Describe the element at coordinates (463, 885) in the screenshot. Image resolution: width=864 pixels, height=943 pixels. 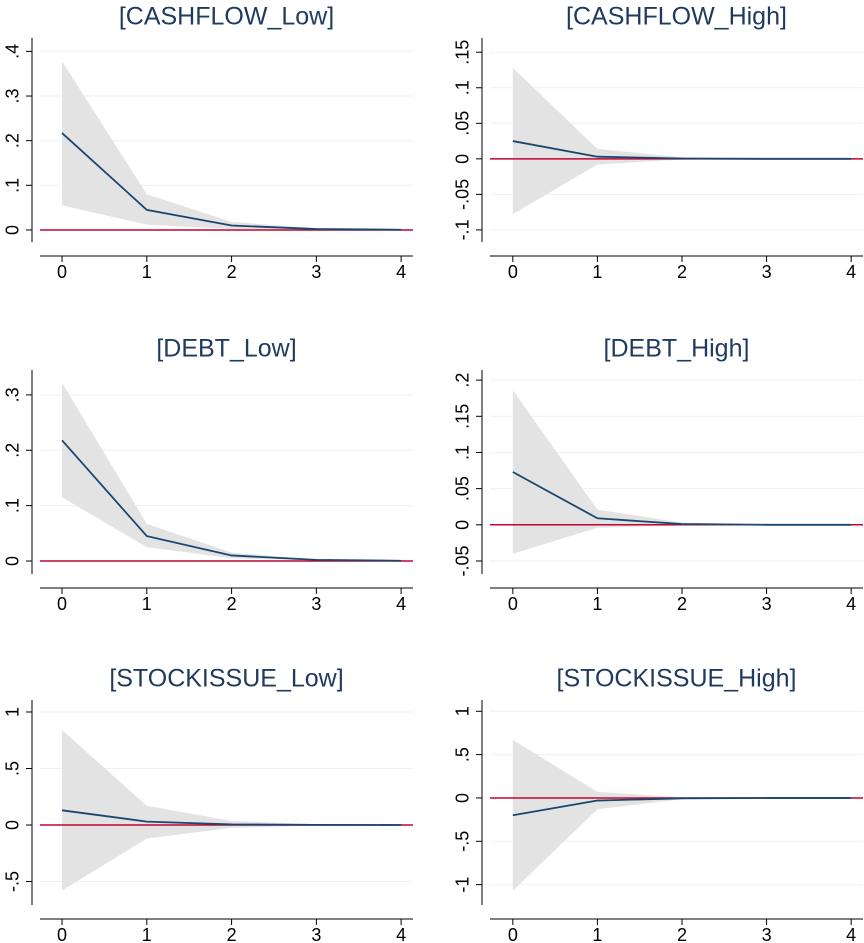
I see `y-tick-label: -1` at that location.